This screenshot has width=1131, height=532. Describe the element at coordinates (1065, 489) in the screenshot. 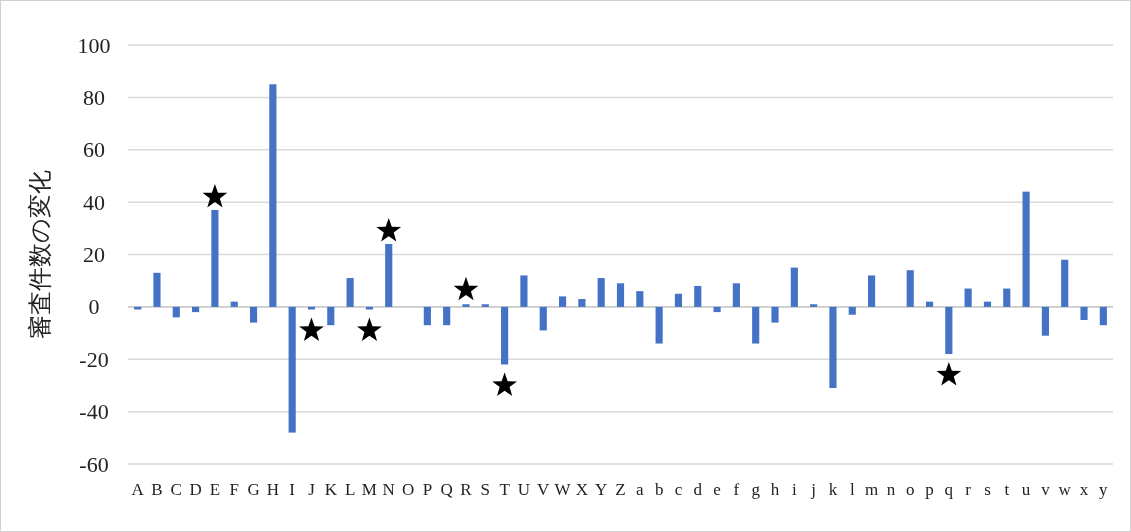

I see `x-tick-label: w` at that location.